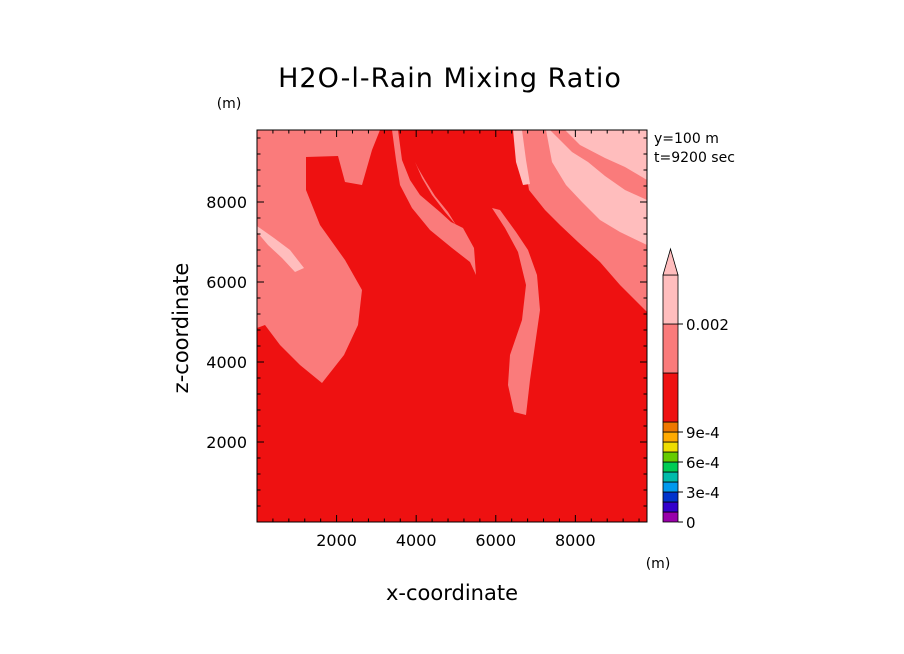 Image resolution: width=904 pixels, height=654 pixels. I want to click on x-tick-label: 8000, so click(575, 540).